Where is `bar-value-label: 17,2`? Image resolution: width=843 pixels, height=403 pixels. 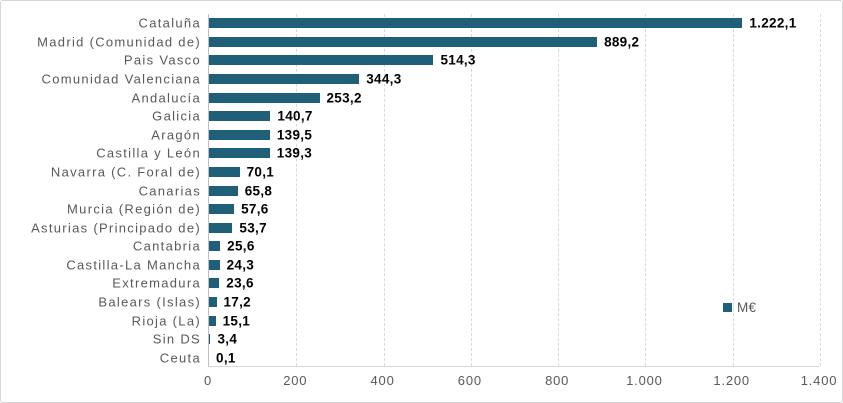
bar-value-label: 17,2 is located at coordinates (237, 302).